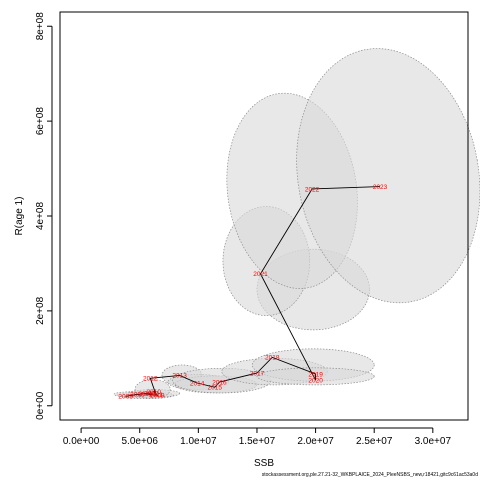  Describe the element at coordinates (198, 441) in the screenshot. I see `x-tick-label: 1.0e+07` at that location.